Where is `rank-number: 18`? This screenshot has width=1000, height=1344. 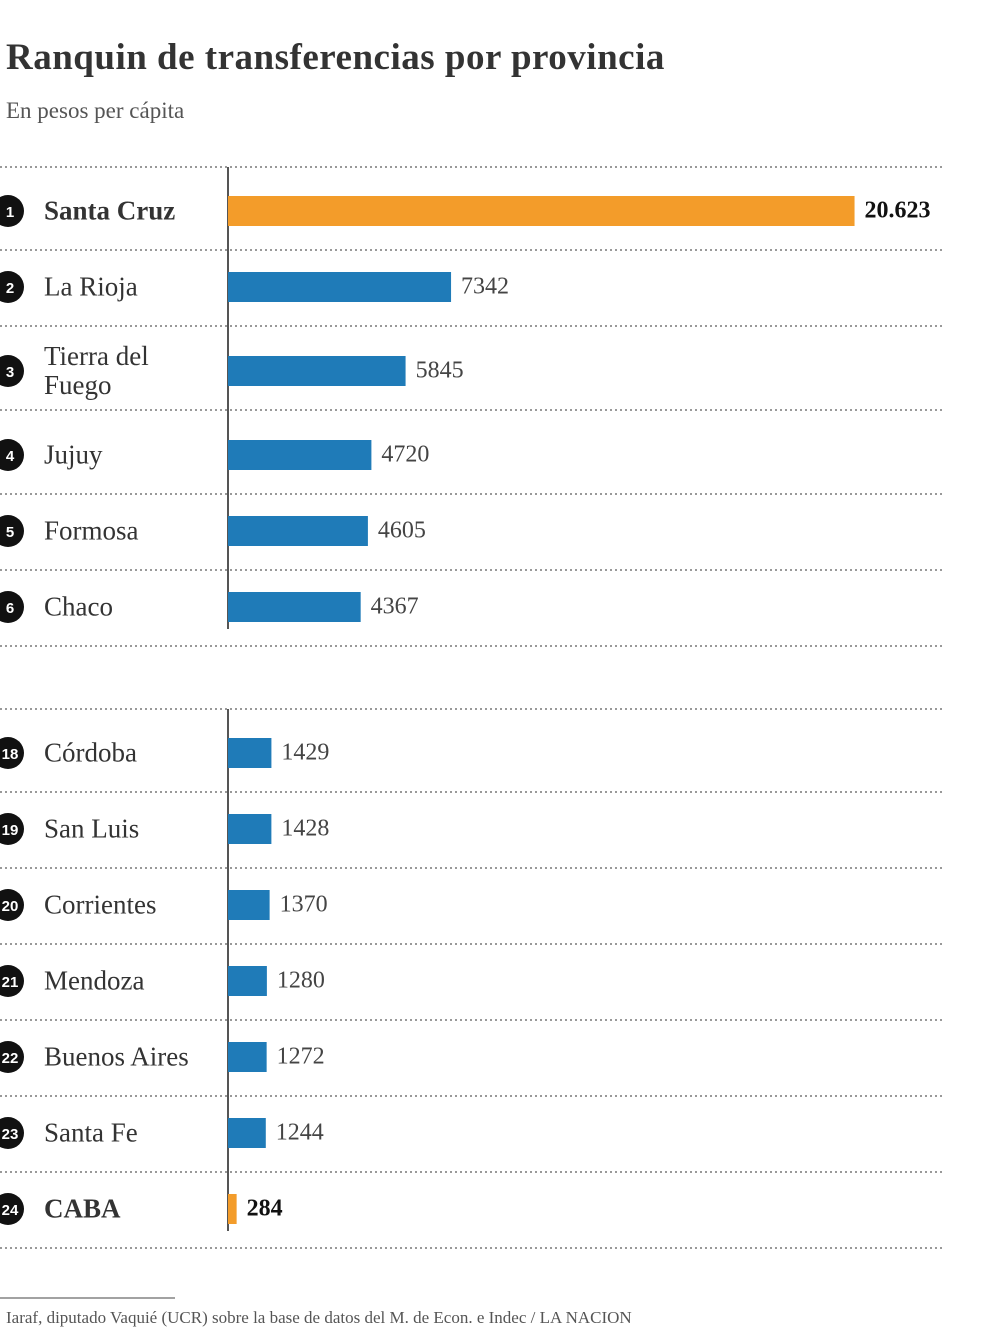
rank-number: 18 is located at coordinates (10, 754).